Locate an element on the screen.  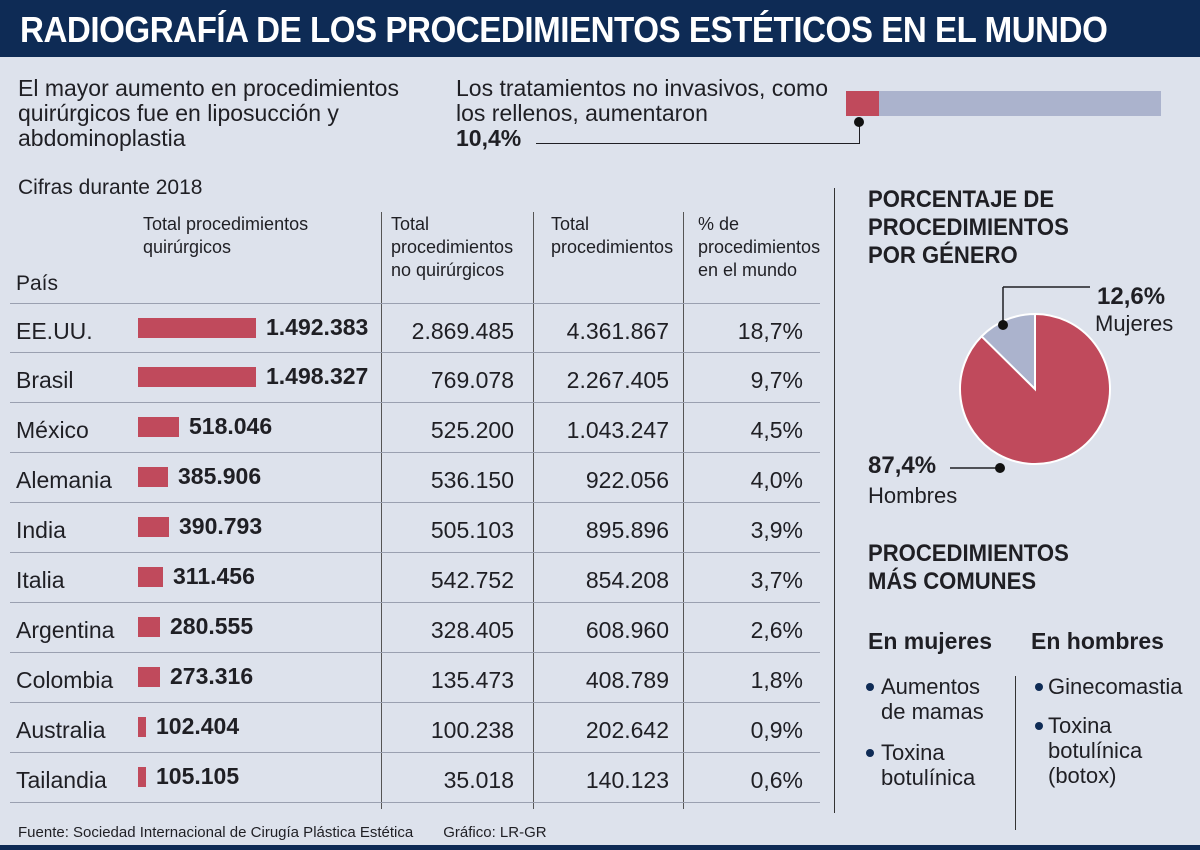
total-value: 608.960 is located at coordinates (627, 630).